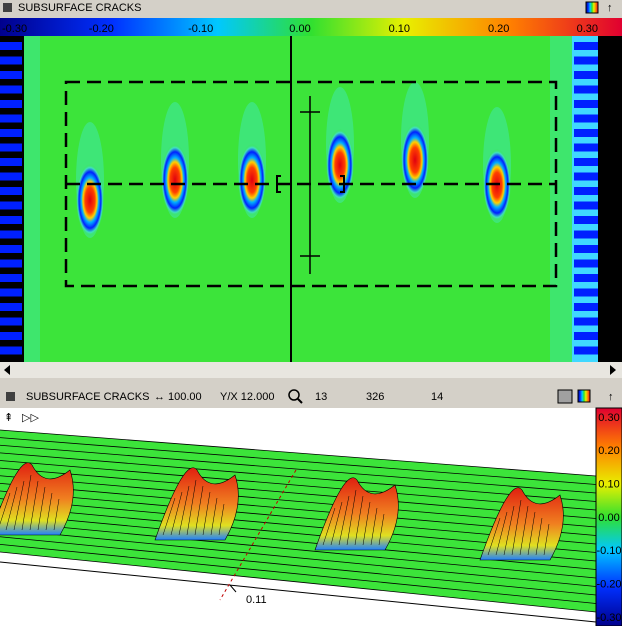  Describe the element at coordinates (585, 199) in the screenshot. I see `edge-right-blue` at that location.